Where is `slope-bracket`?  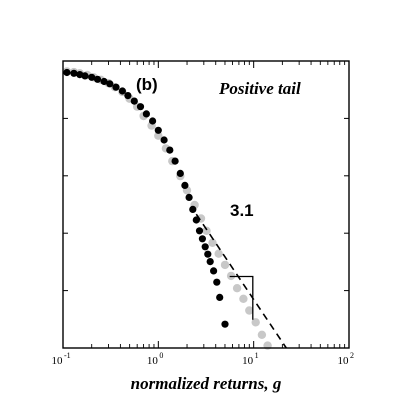 slope-bracket is located at coordinates (241, 297).